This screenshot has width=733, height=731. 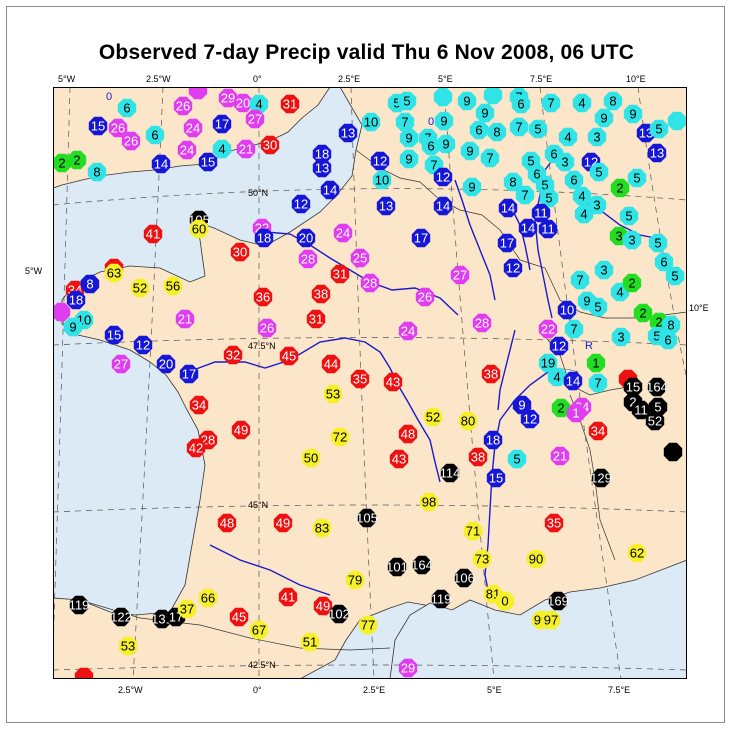 What do you see at coordinates (551, 620) in the screenshot?
I see `station-value: 97` at bounding box center [551, 620].